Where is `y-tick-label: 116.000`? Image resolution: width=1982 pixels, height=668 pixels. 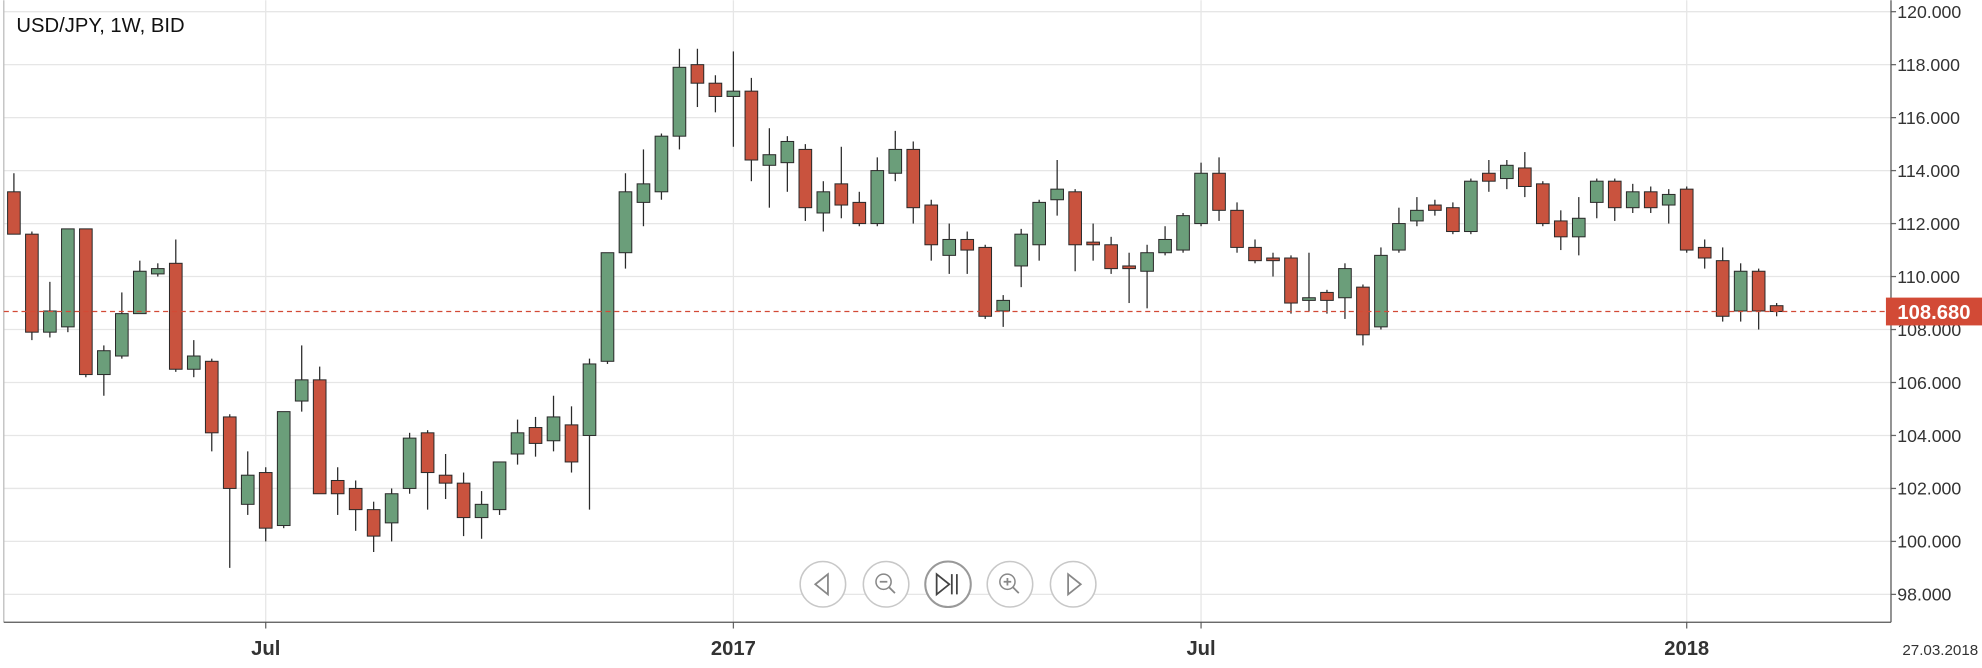 y-tick-label: 116.000 is located at coordinates (1928, 118).